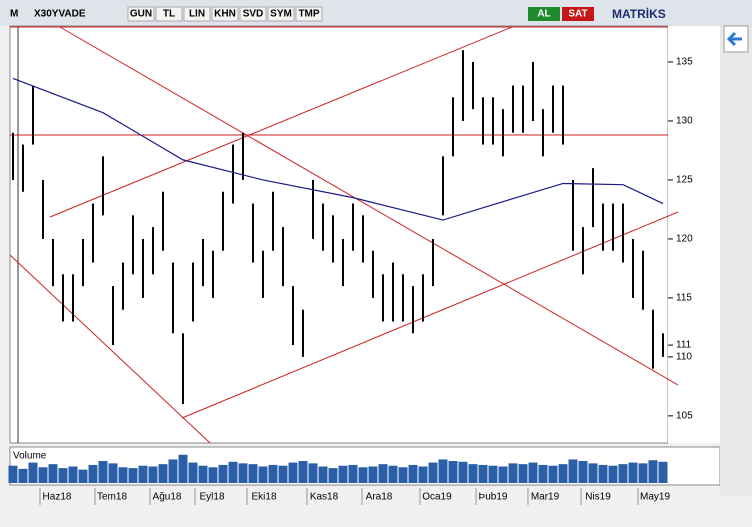  I want to click on toolbar-button-label: GUN, so click(141, 14).